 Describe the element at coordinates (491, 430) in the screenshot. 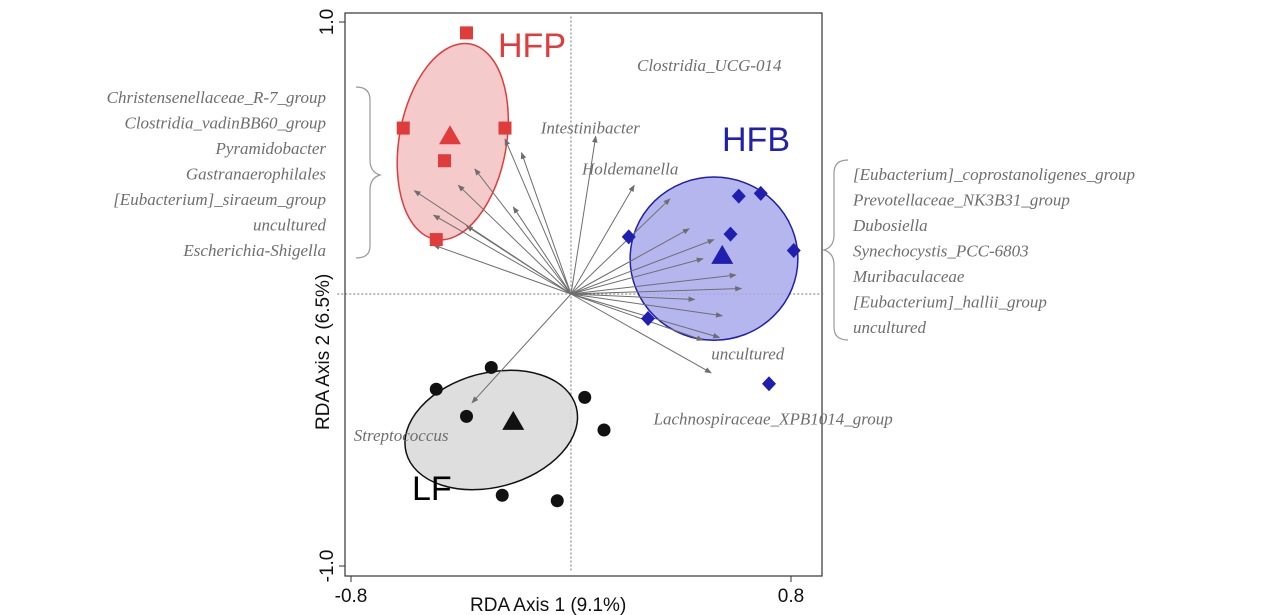

I see `group-ellipse-lf` at that location.